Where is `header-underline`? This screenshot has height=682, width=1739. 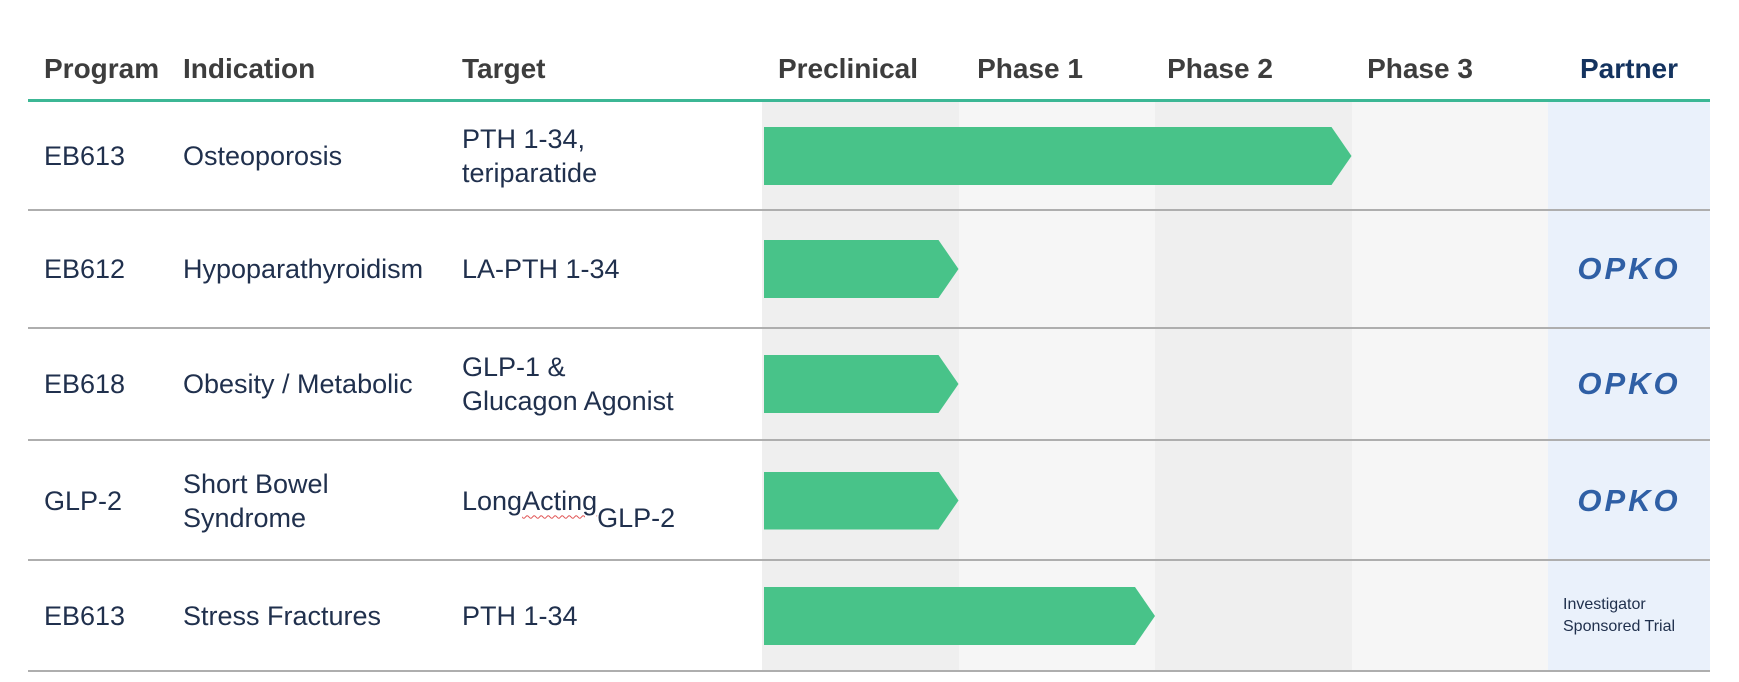
header-underline is located at coordinates (869, 100).